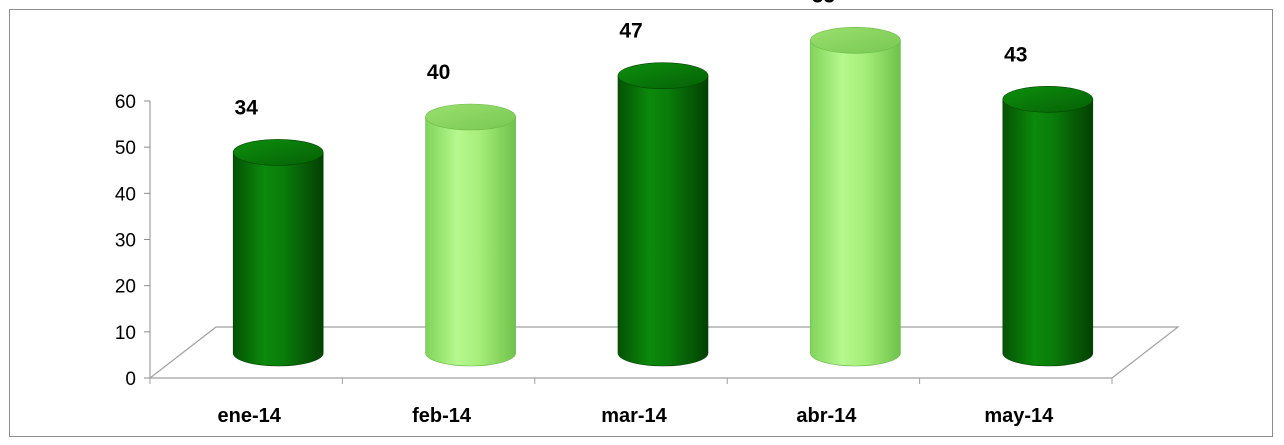  Describe the element at coordinates (130, 379) in the screenshot. I see `y-tick-label: 0` at that location.